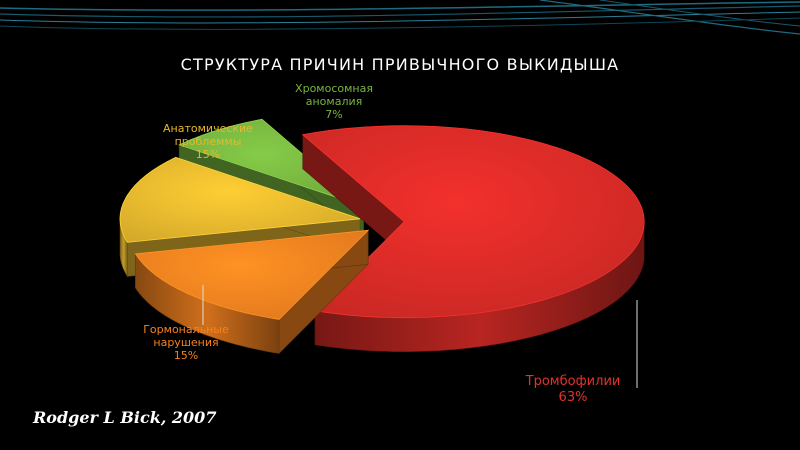 Image resolution: width=800 pixels, height=450 pixels. Describe the element at coordinates (334, 101) in the screenshot. I see `slice-label-3-line-1: аномалия` at that location.